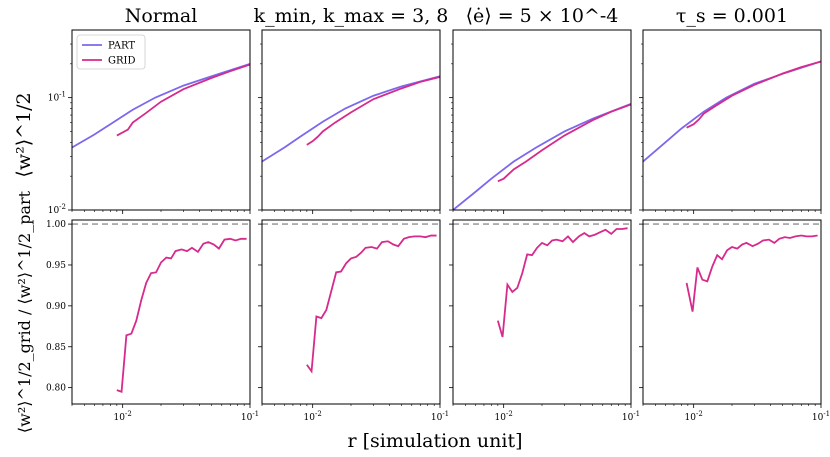 This screenshot has height=457, width=830. I want to click on legend-label-part: PART, so click(121, 46).